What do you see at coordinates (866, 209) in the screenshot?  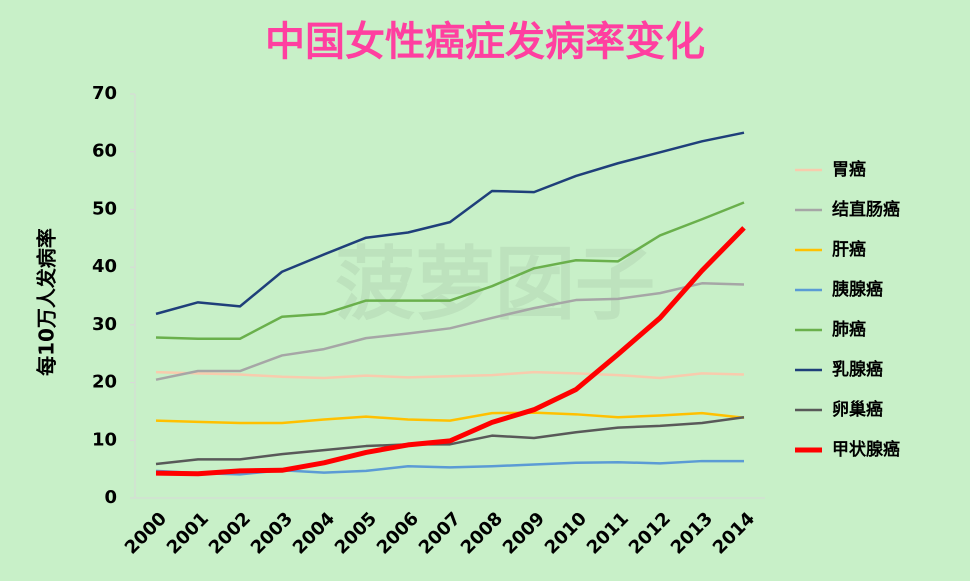 I see `legend-label: 结直肠癌` at bounding box center [866, 209].